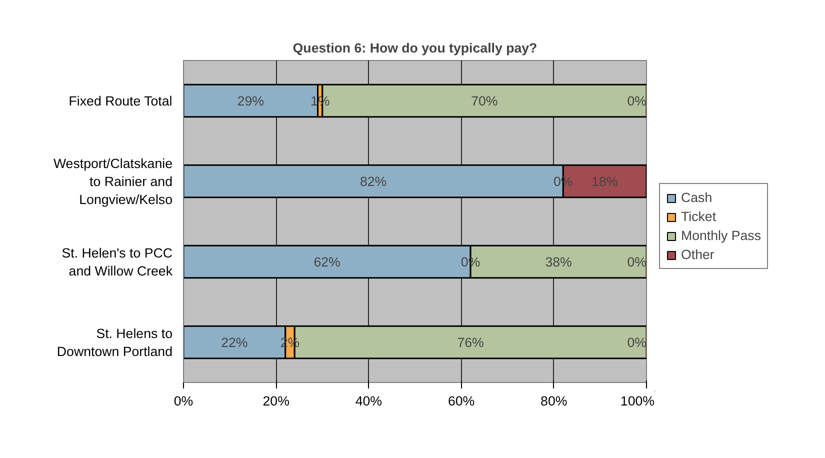 Image resolution: width=825 pixels, height=458 pixels. I want to click on data-label: 70%, so click(484, 100).